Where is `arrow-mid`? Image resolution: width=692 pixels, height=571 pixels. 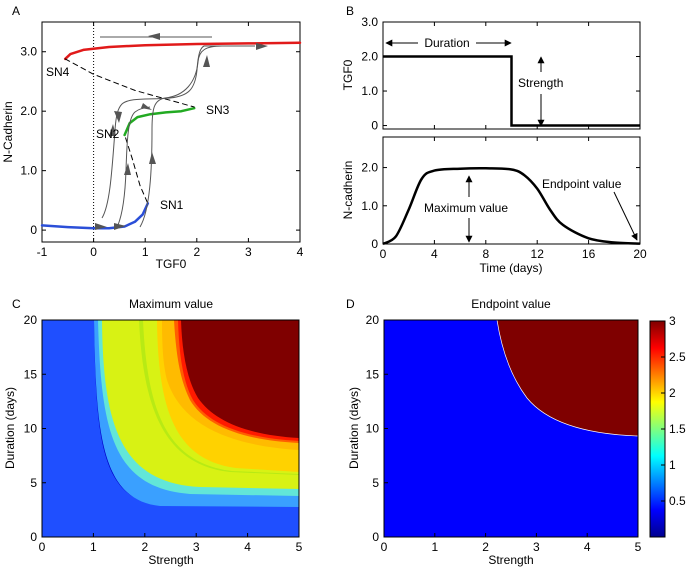
arrow-mid is located at coordinates (146, 106).